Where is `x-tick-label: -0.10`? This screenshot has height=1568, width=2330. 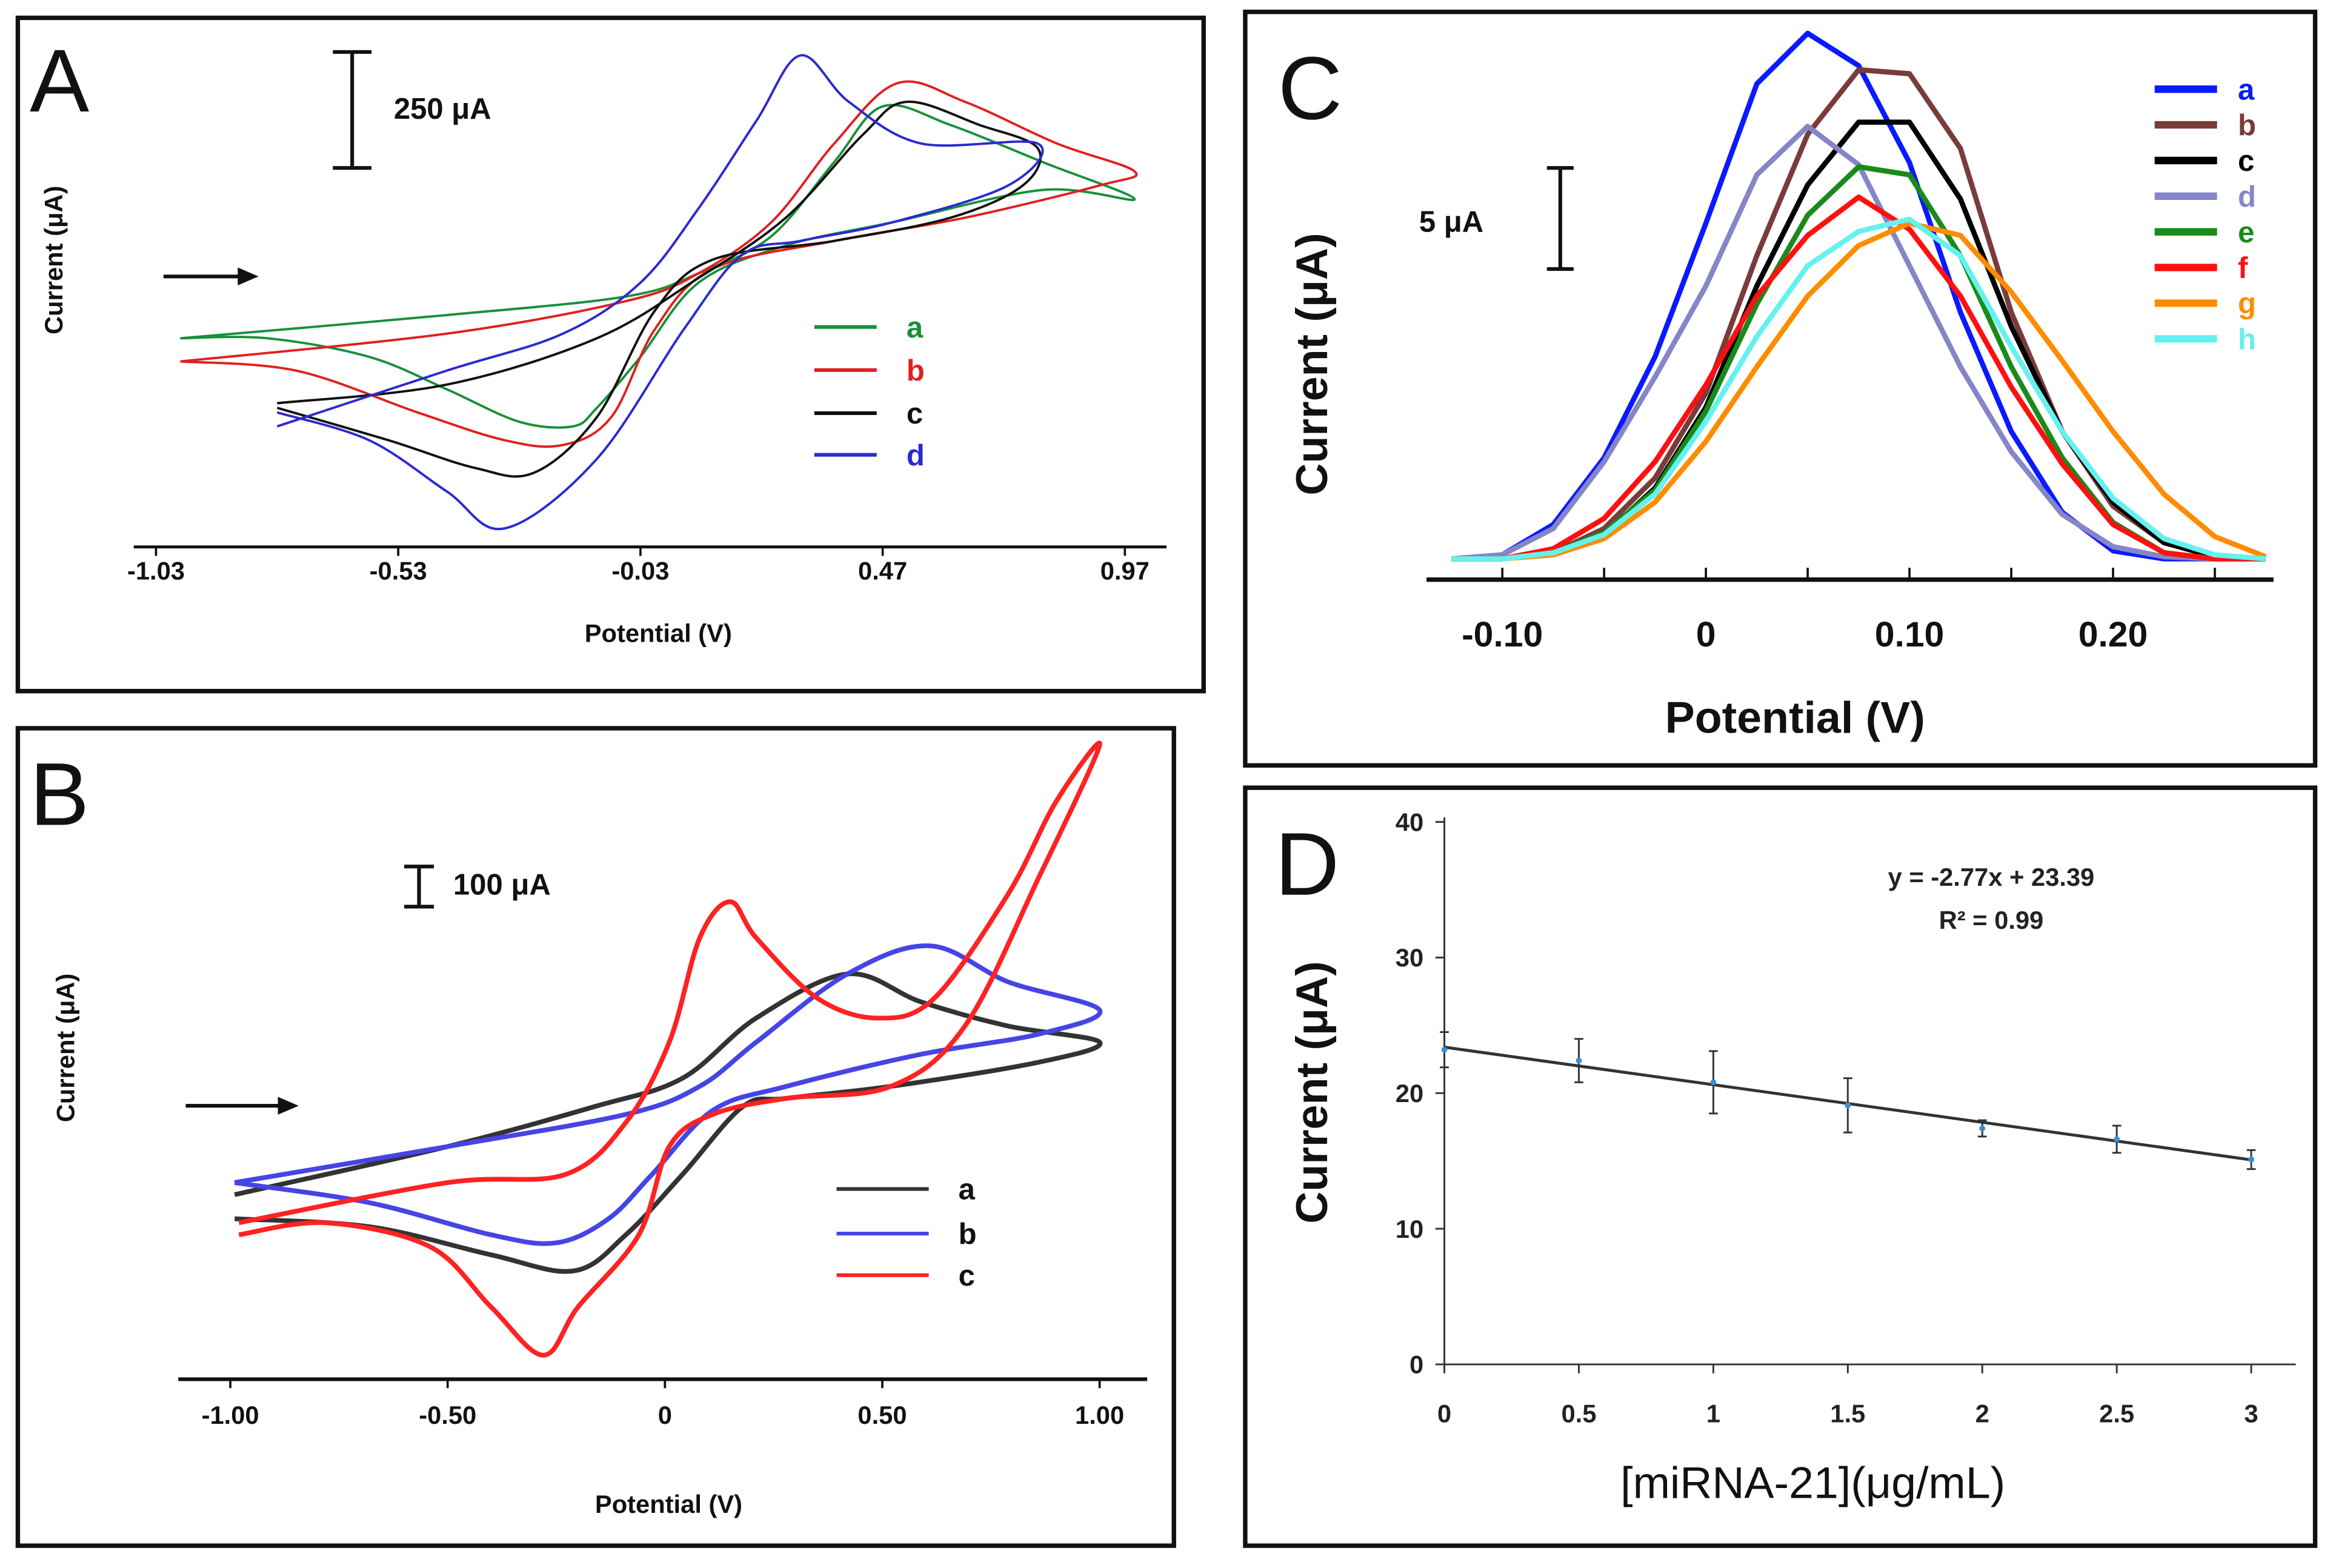 x-tick-label: -0.10 is located at coordinates (1502, 634).